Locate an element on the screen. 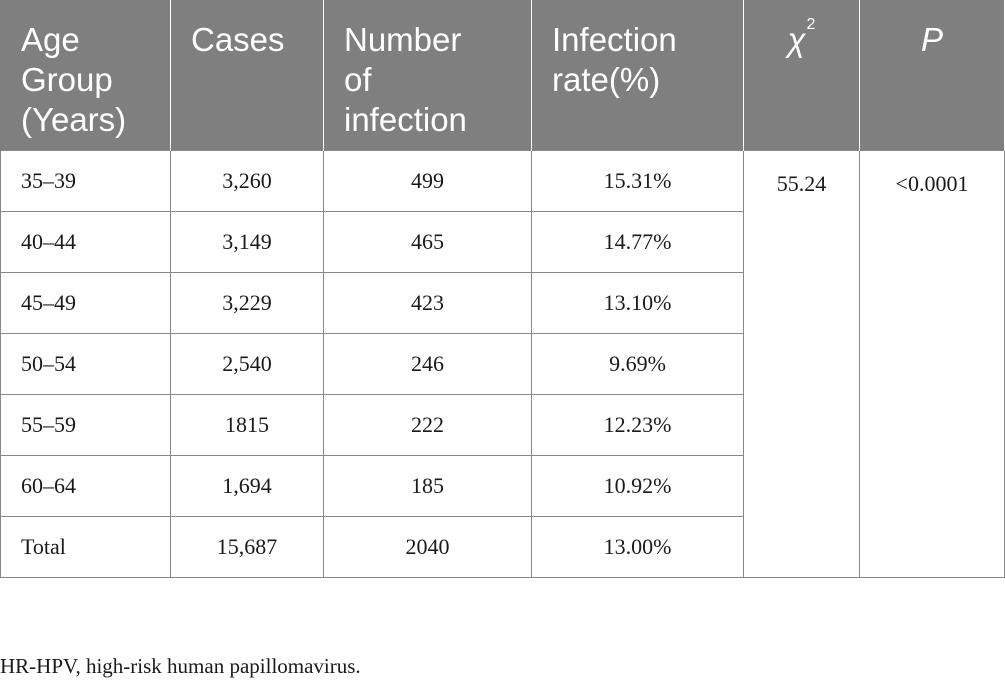 The image size is (1005, 688). table-row: 60–64 1,694 185 10.92% is located at coordinates (502, 486).